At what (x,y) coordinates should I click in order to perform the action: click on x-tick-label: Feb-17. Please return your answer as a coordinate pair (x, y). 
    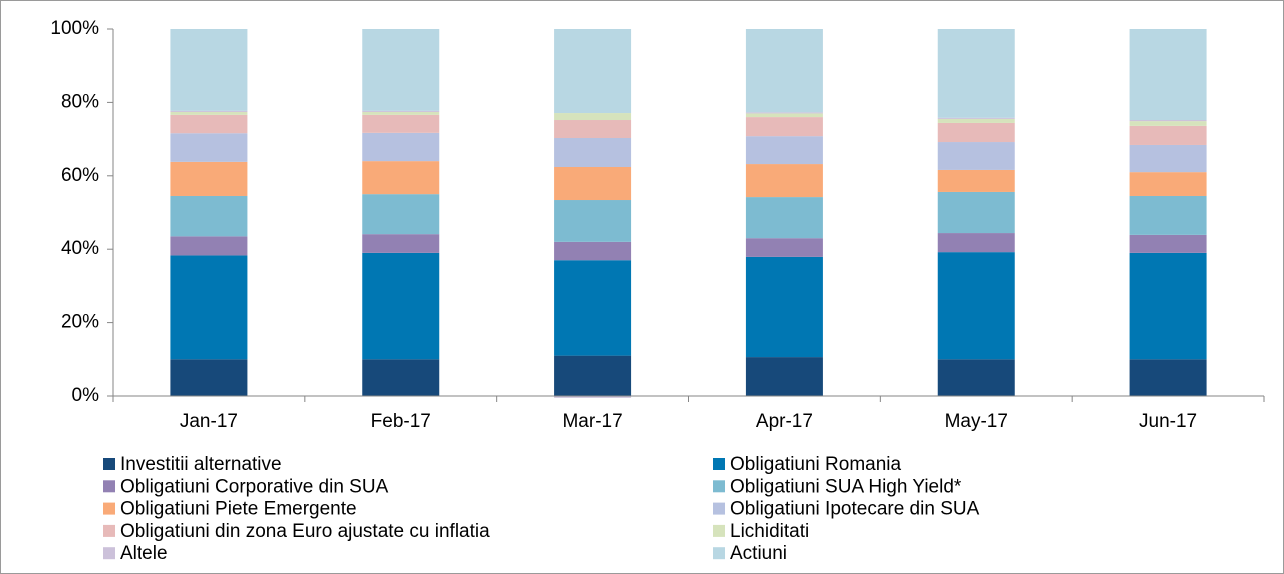
    Looking at the image, I should click on (401, 421).